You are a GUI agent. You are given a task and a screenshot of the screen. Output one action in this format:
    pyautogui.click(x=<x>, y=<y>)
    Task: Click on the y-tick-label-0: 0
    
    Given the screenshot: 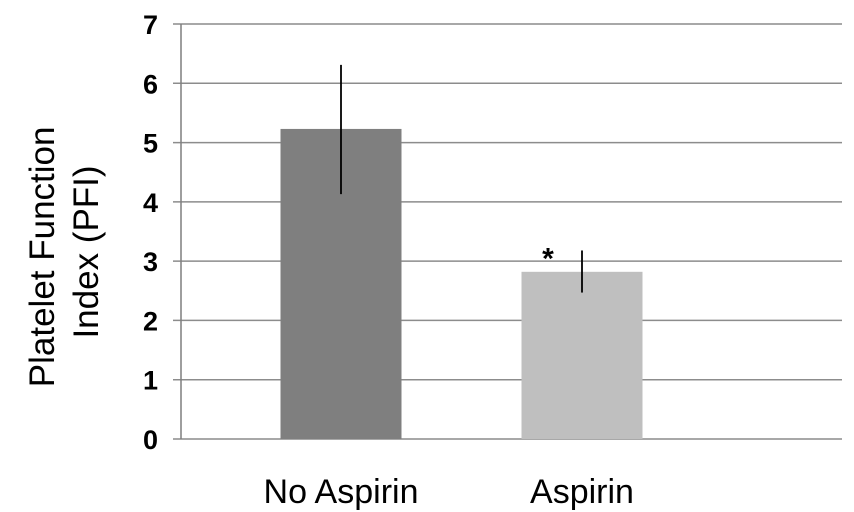 What is the action you would take?
    pyautogui.click(x=150, y=440)
    